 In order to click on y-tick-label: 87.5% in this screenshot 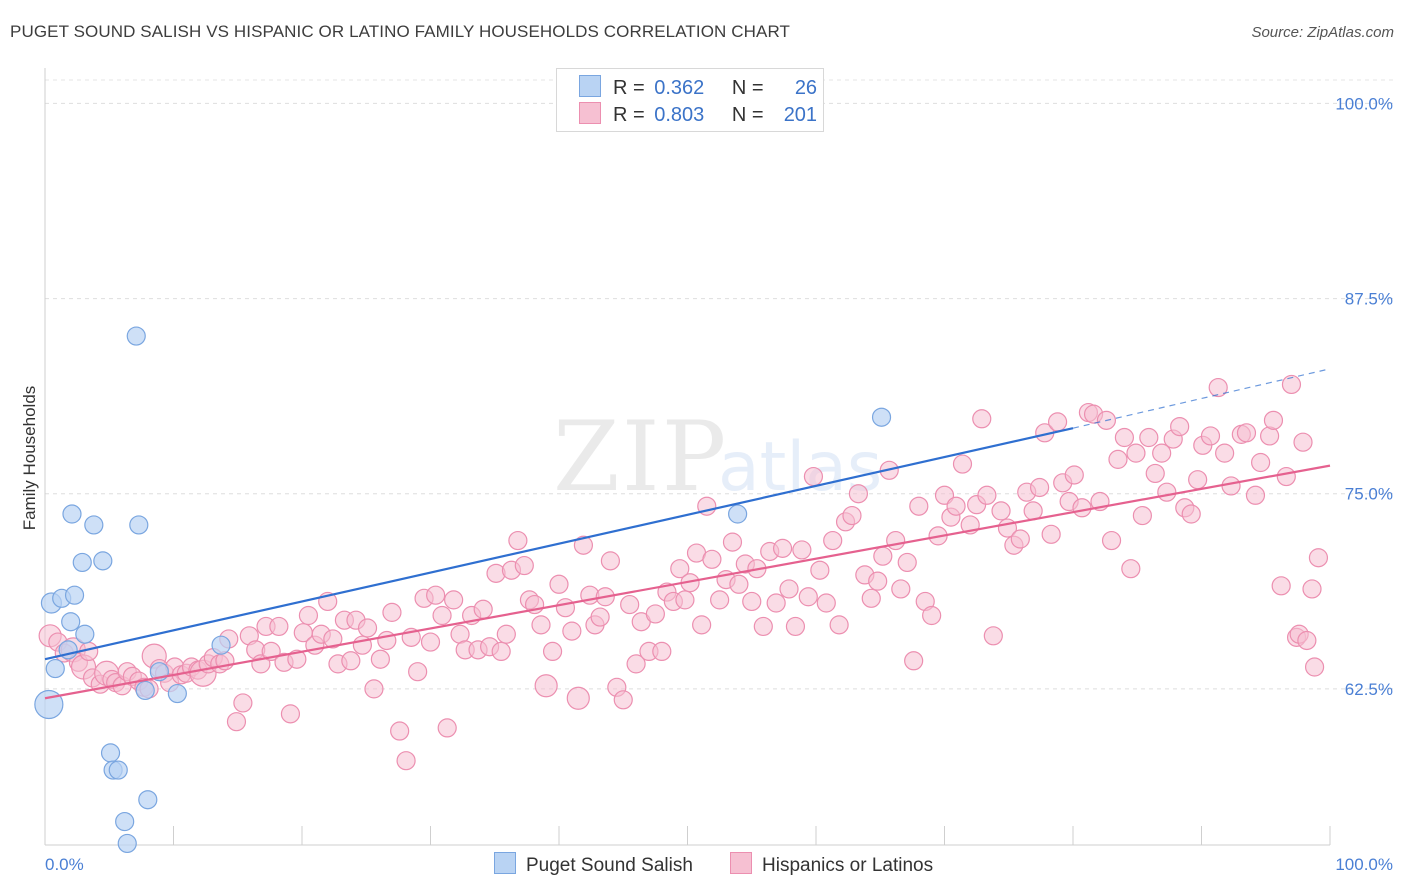, I will do `click(1369, 299)`.